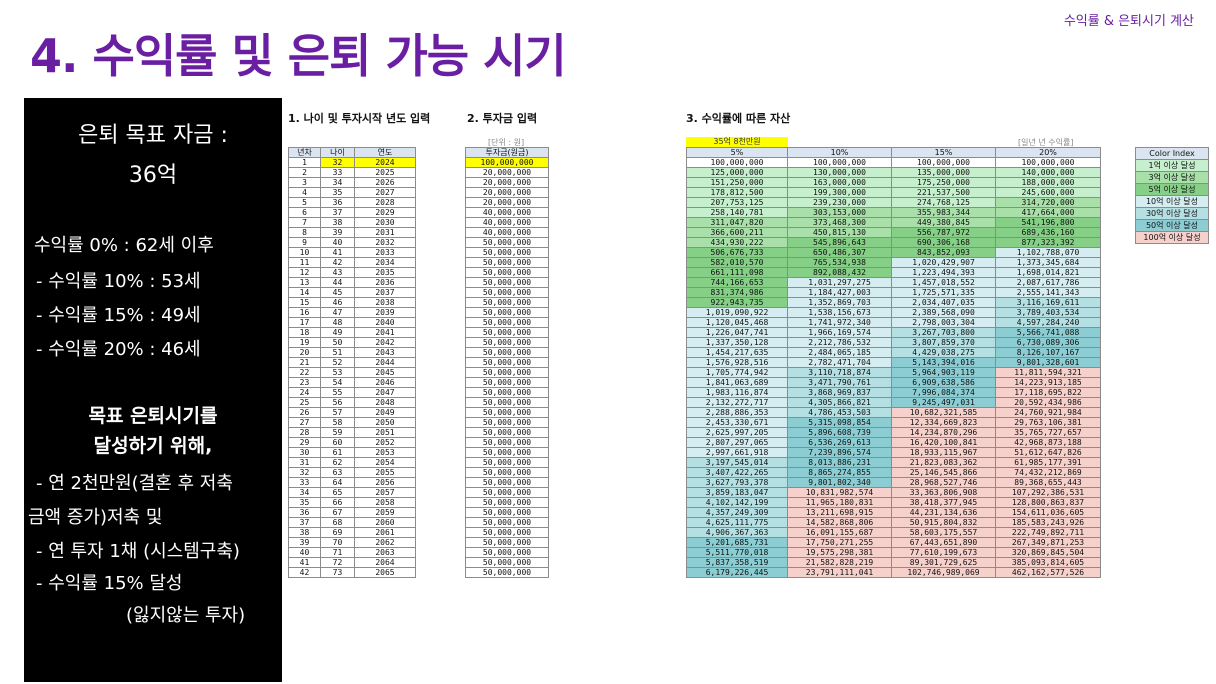  I want to click on year-index-cell: 21, so click(304, 362).